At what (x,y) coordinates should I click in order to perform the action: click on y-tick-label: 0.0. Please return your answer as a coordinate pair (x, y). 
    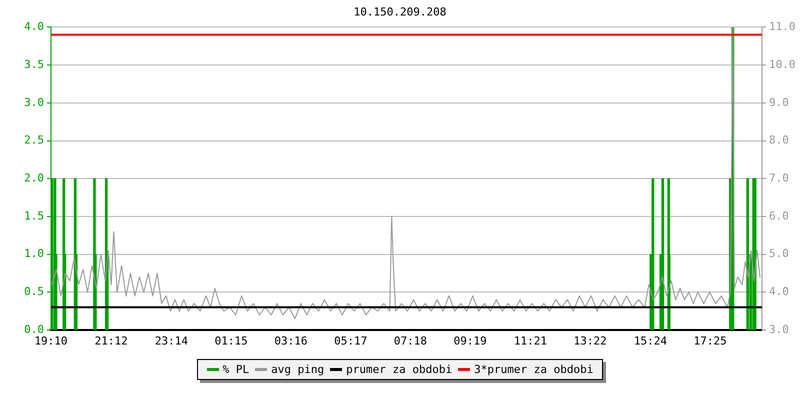
    Looking at the image, I should click on (34, 329).